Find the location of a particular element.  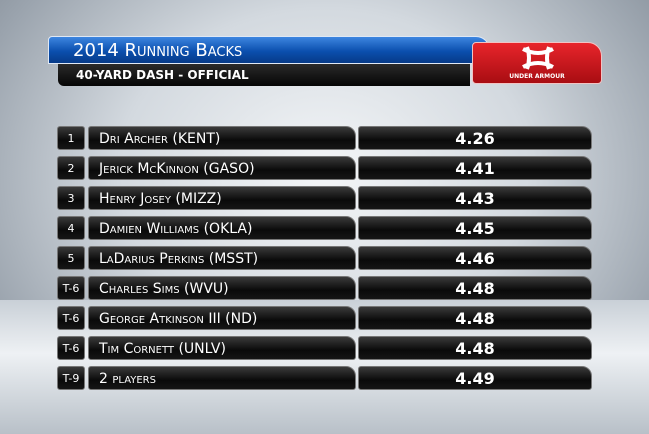

time-cell: 4.26 is located at coordinates (475, 138).